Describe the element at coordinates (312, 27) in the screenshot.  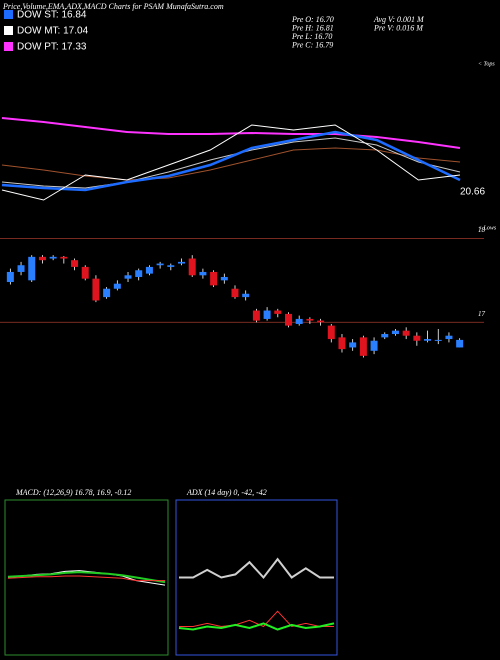
I see `stat: Pre H: 16.81` at that location.